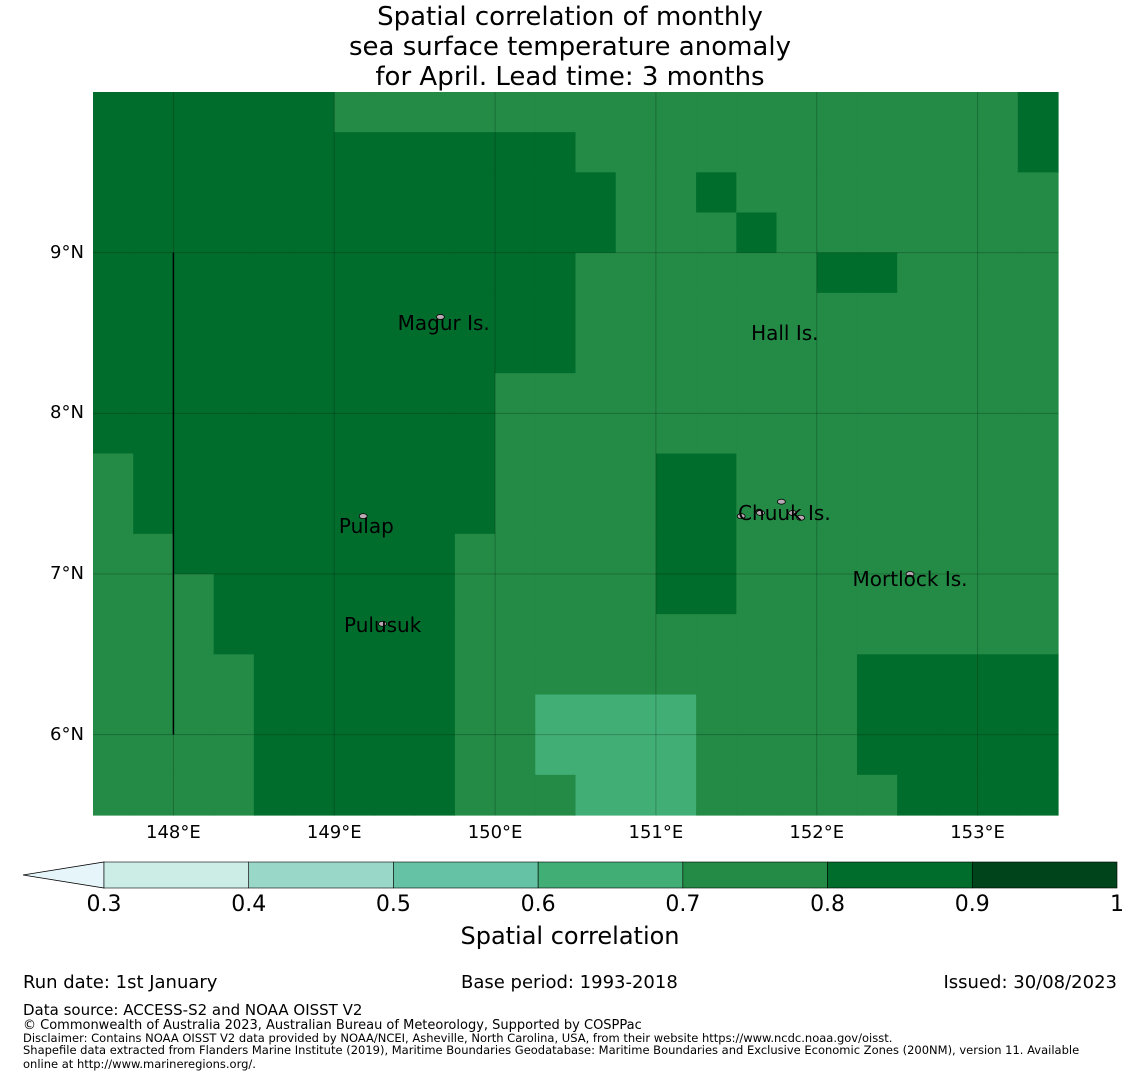  I want to click on place-label: Magur Is., so click(443, 323).